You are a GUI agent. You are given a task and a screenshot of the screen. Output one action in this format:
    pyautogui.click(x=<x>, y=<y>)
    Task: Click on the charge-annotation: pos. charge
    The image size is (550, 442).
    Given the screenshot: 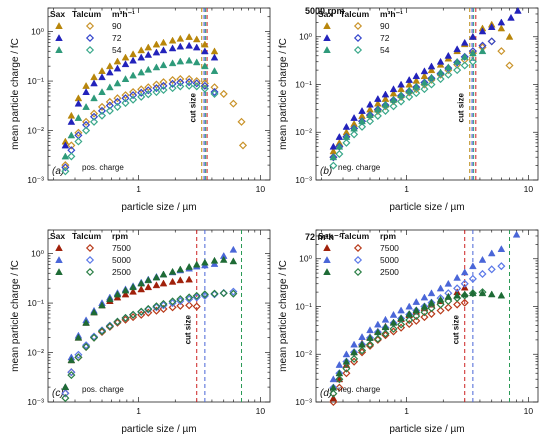 What is the action you would take?
    pyautogui.click(x=103, y=389)
    